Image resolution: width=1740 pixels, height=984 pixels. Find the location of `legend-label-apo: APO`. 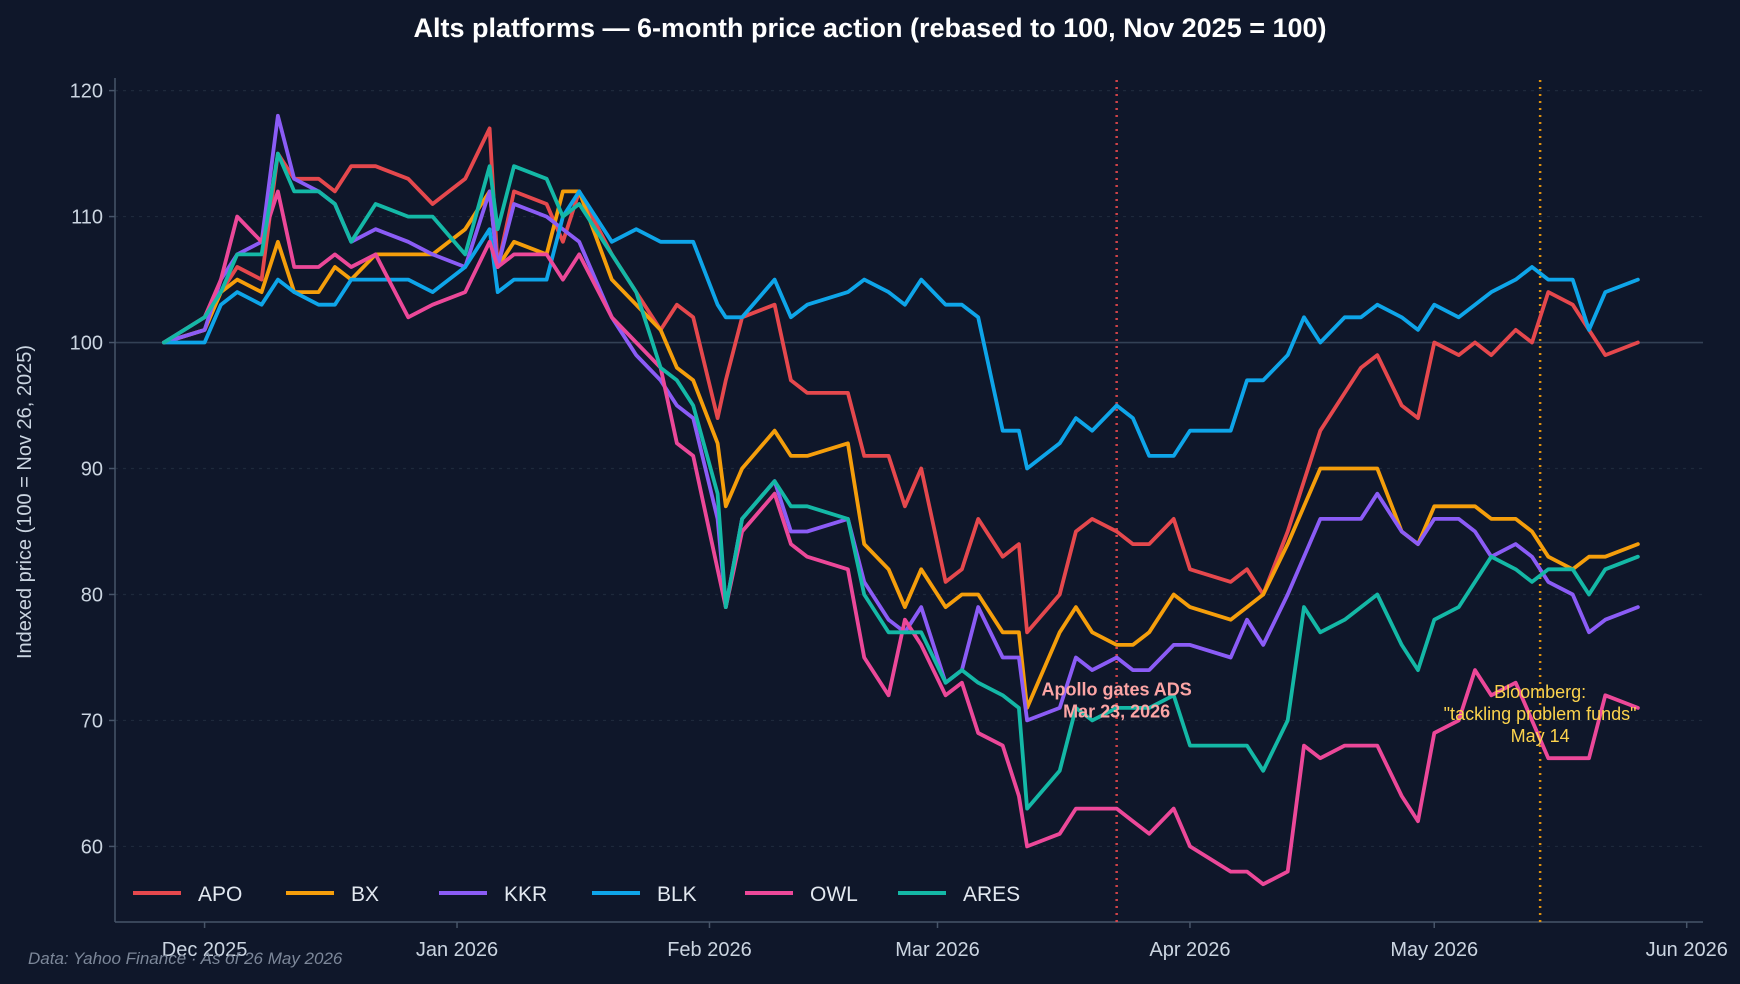

legend-label-apo: APO is located at coordinates (220, 894).